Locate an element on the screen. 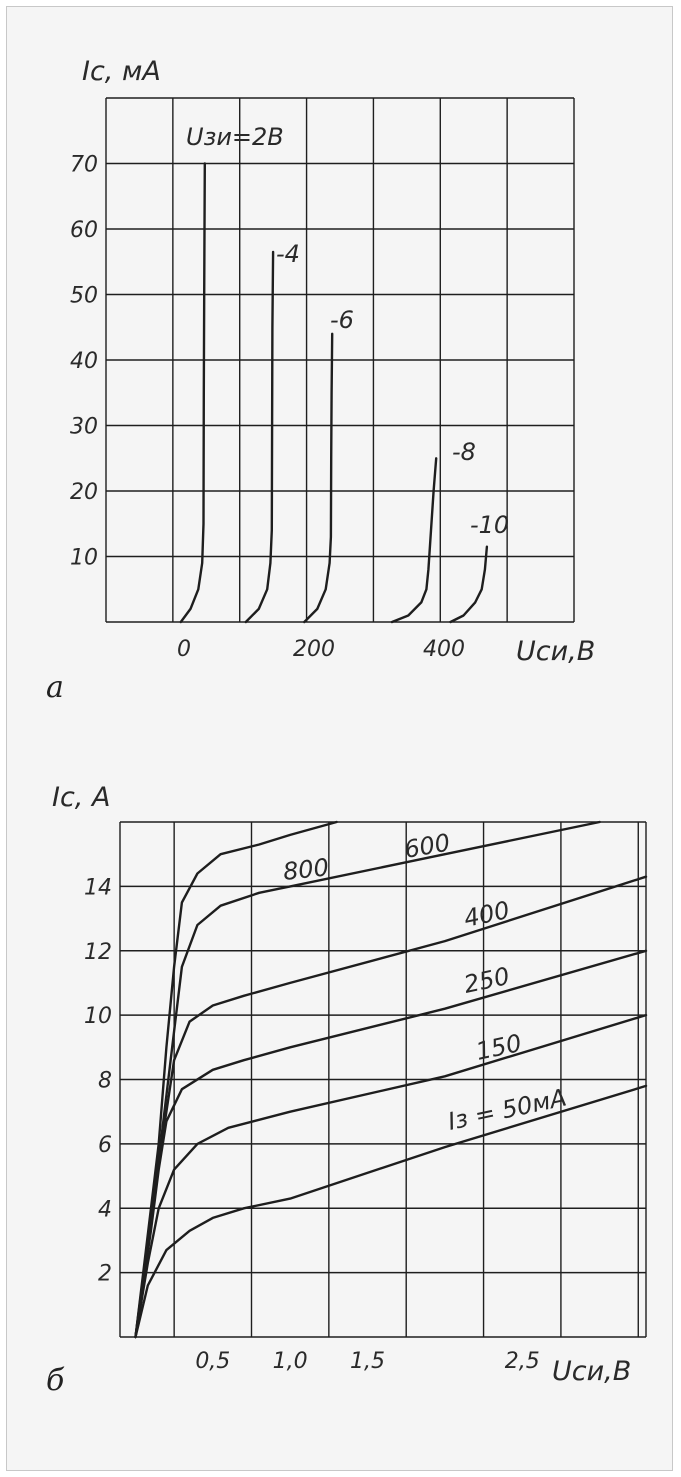 This screenshot has height=1477, width=681. chart-a-curve-label: -4 is located at coordinates (288, 254).